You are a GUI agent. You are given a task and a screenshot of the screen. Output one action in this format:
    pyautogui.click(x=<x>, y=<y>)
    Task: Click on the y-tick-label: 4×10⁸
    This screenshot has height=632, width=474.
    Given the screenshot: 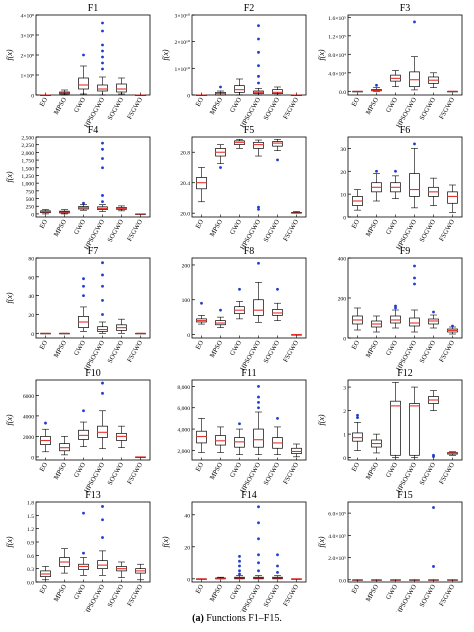 What is the action you would take?
    pyautogui.click(x=28, y=17)
    